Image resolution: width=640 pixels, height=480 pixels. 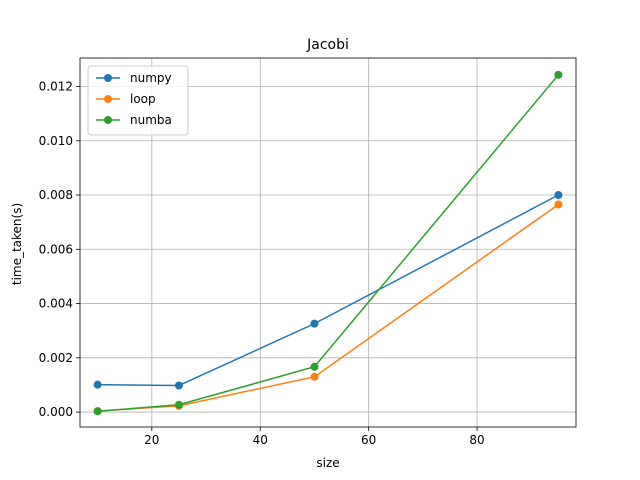 What do you see at coordinates (476, 440) in the screenshot?
I see `x-tick-label: 80` at bounding box center [476, 440].